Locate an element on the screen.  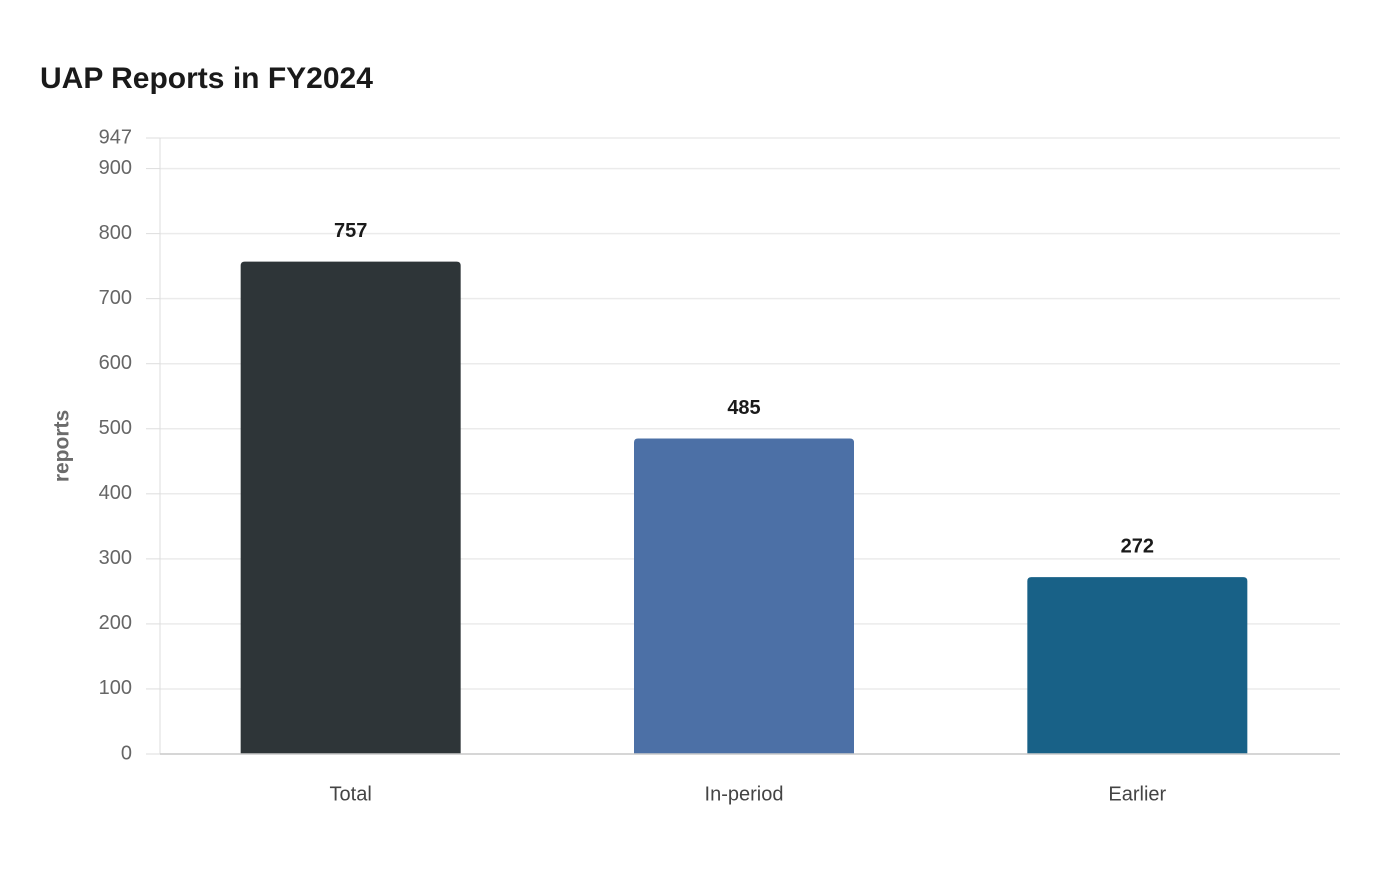
chart-title: UAP Reports in FY2024 is located at coordinates (206, 78).